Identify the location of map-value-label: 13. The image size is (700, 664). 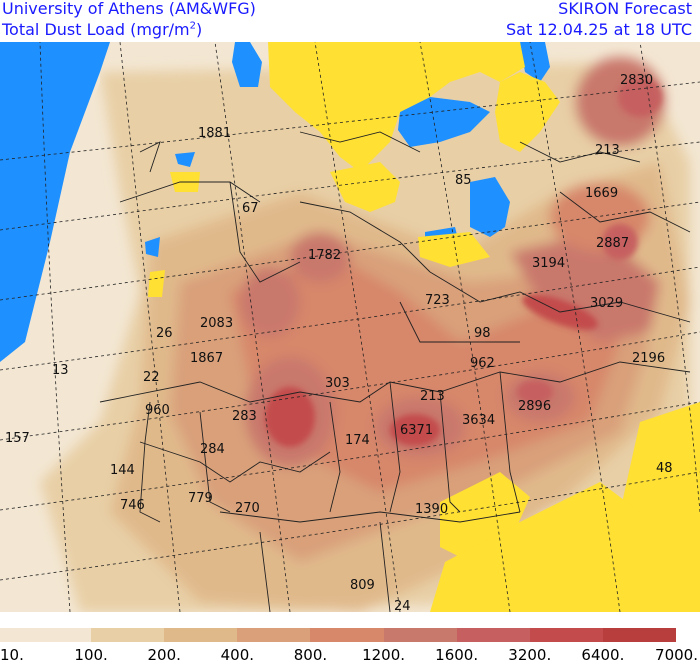
(60, 370).